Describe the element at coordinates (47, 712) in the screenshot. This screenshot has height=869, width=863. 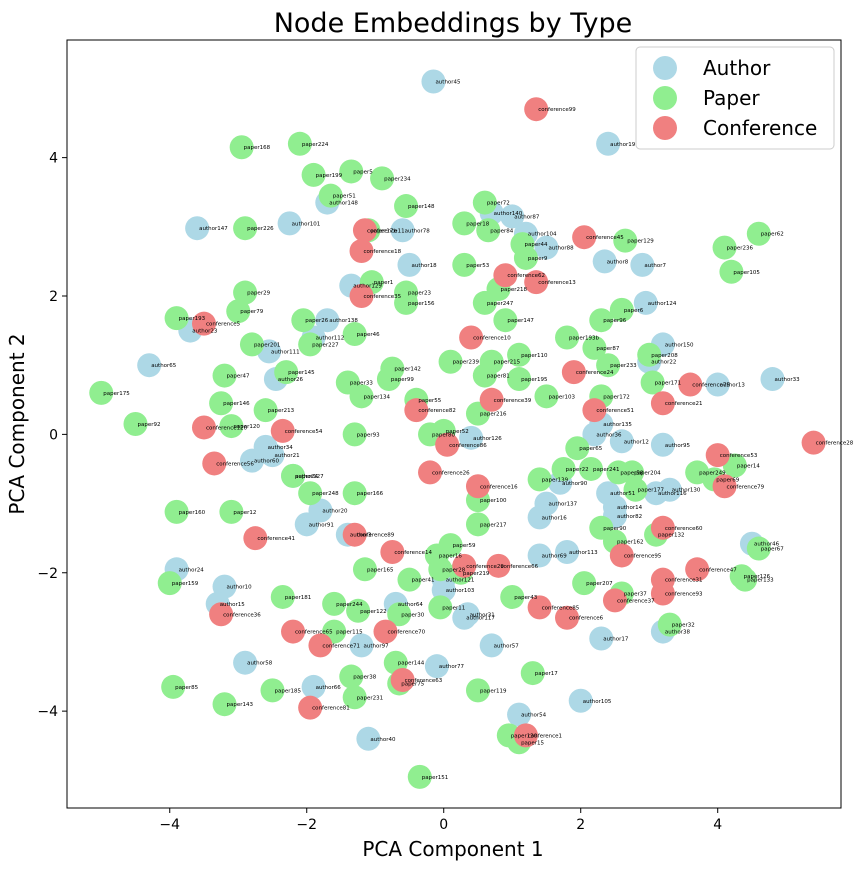
I see `y-tick-label: −4` at that location.